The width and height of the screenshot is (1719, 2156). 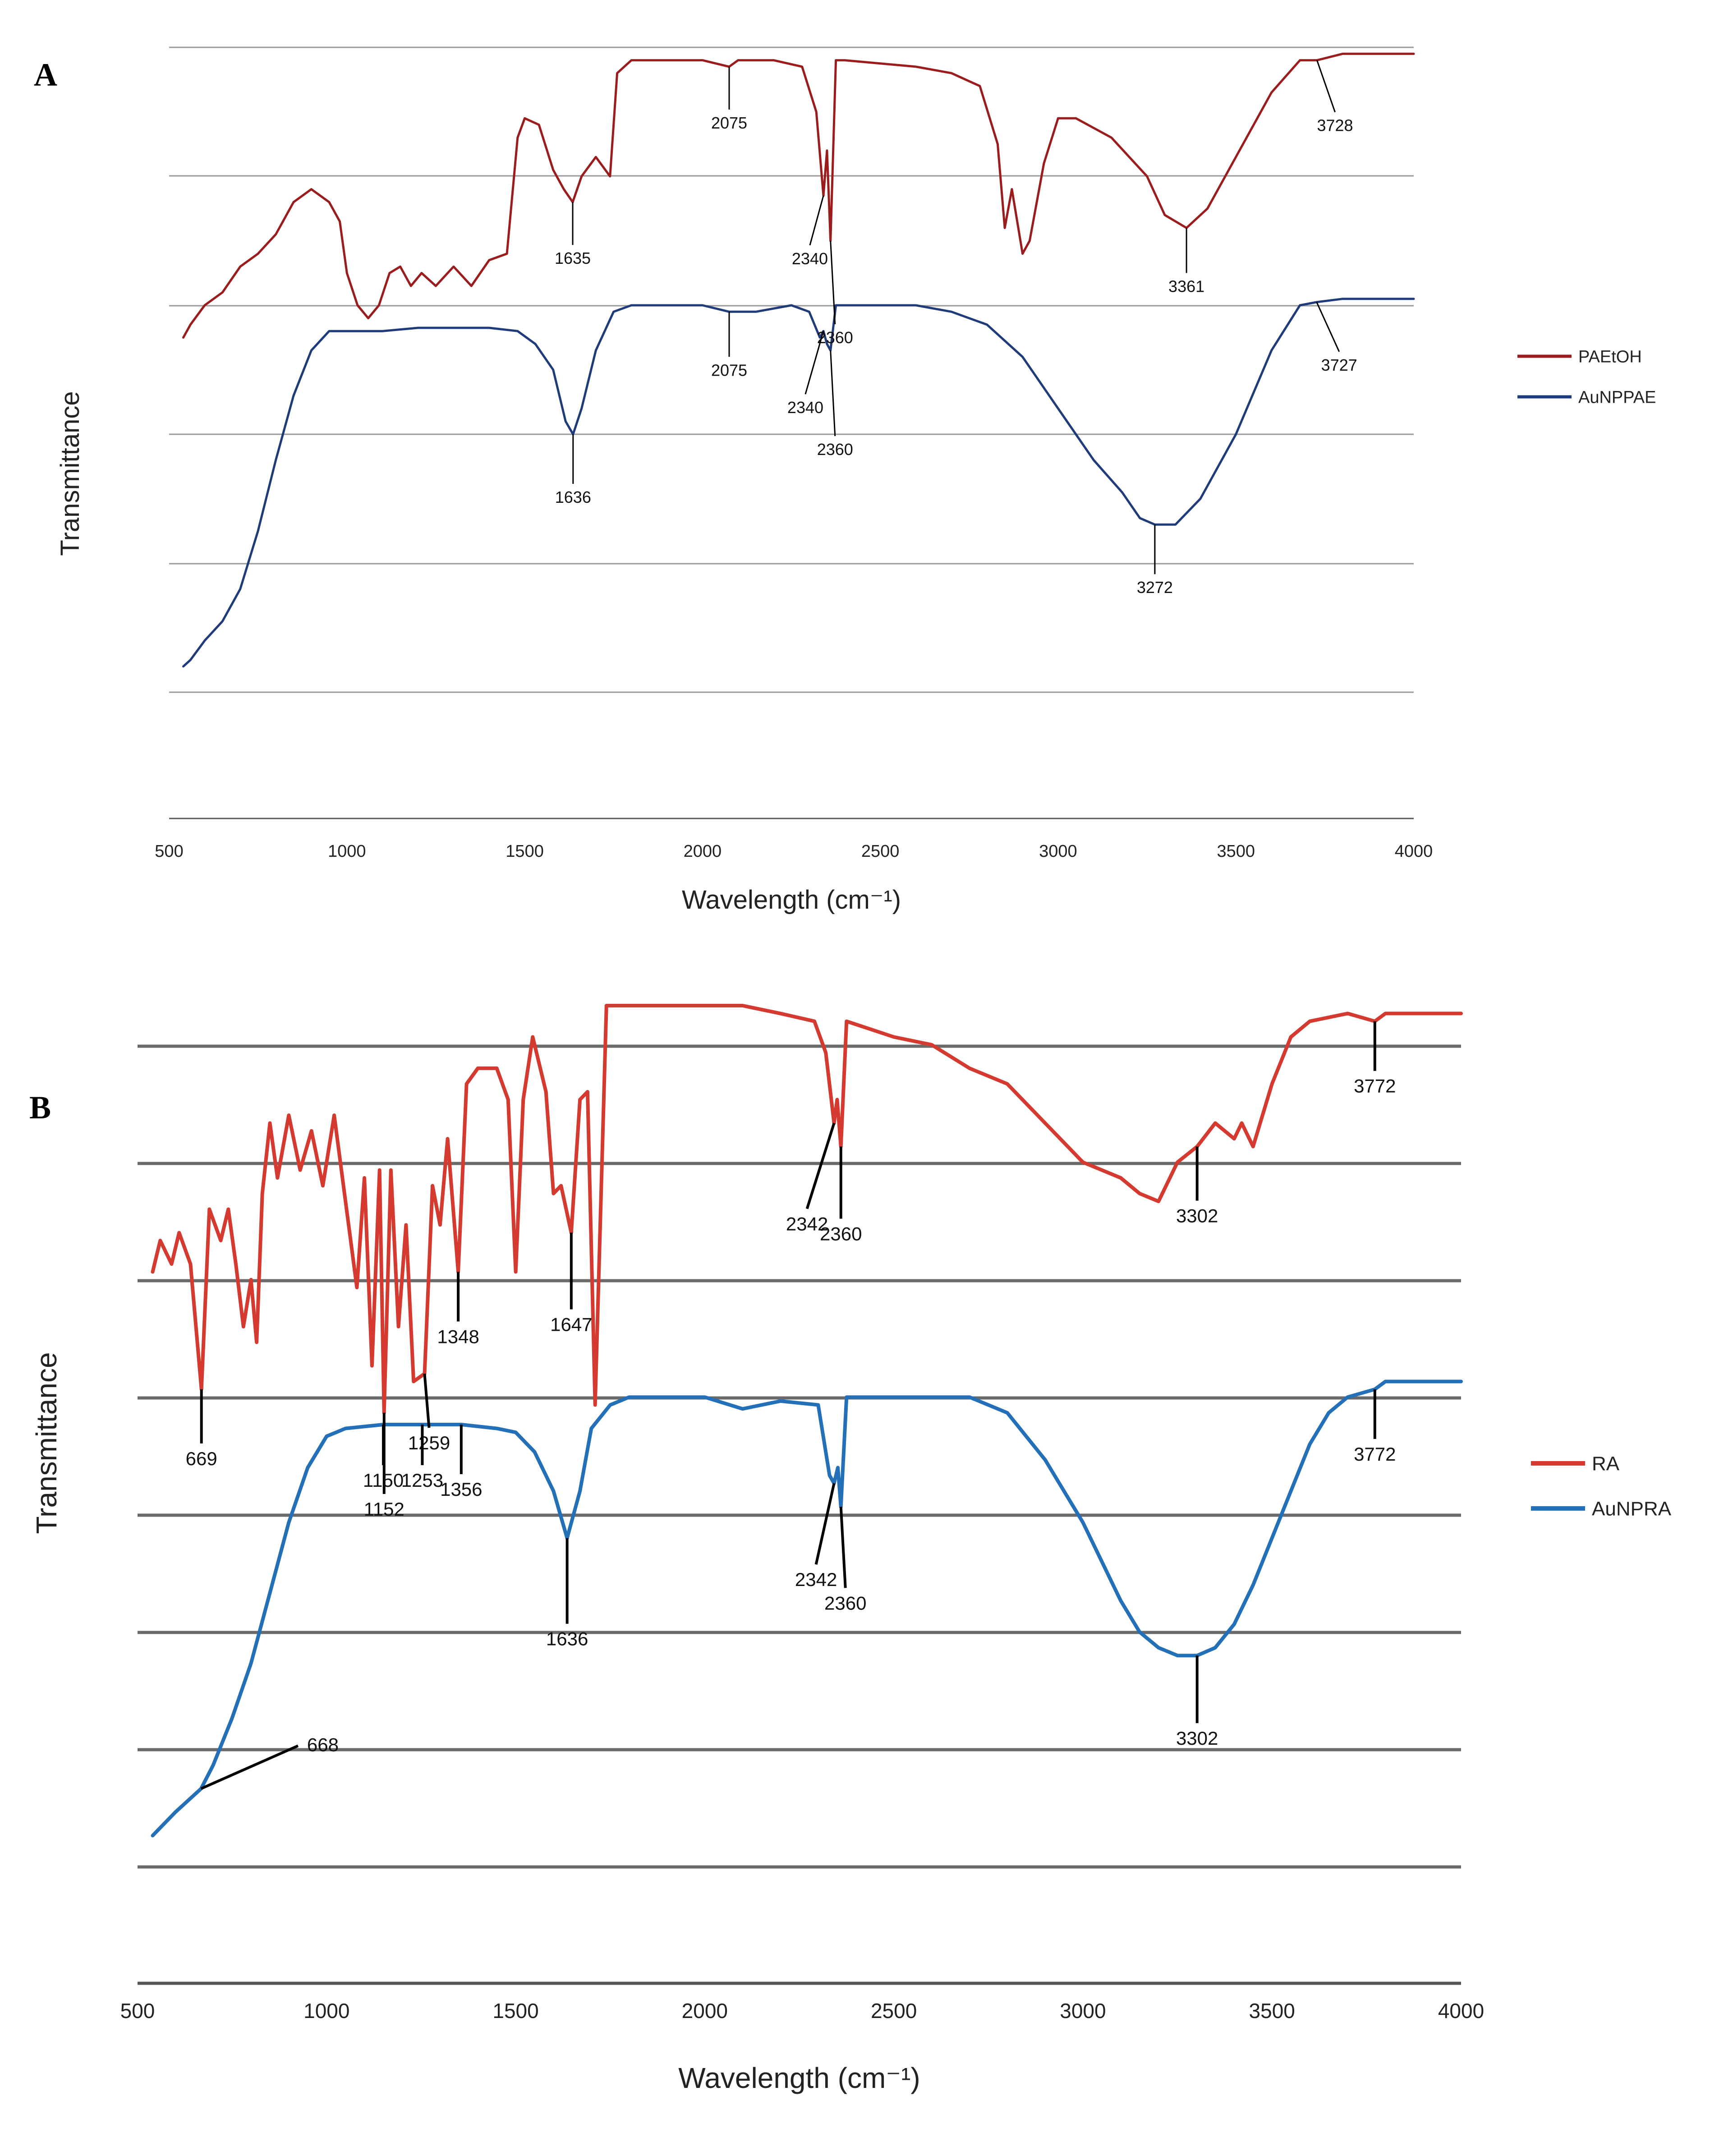 I want to click on peak-label: 668, so click(x=323, y=1745).